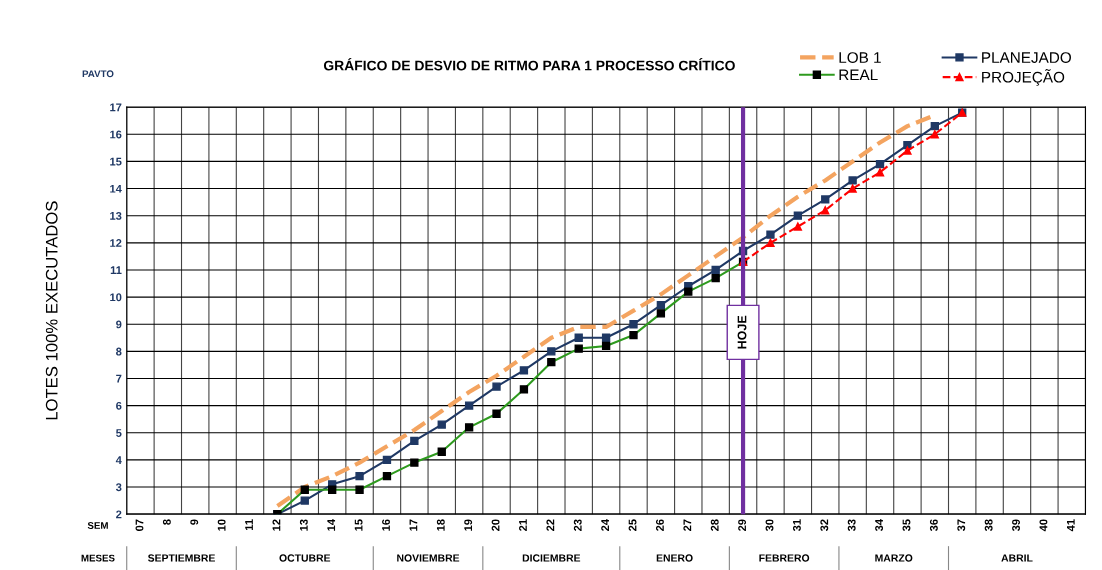  What do you see at coordinates (858, 75) in the screenshot?
I see `legend-label: REAL` at bounding box center [858, 75].